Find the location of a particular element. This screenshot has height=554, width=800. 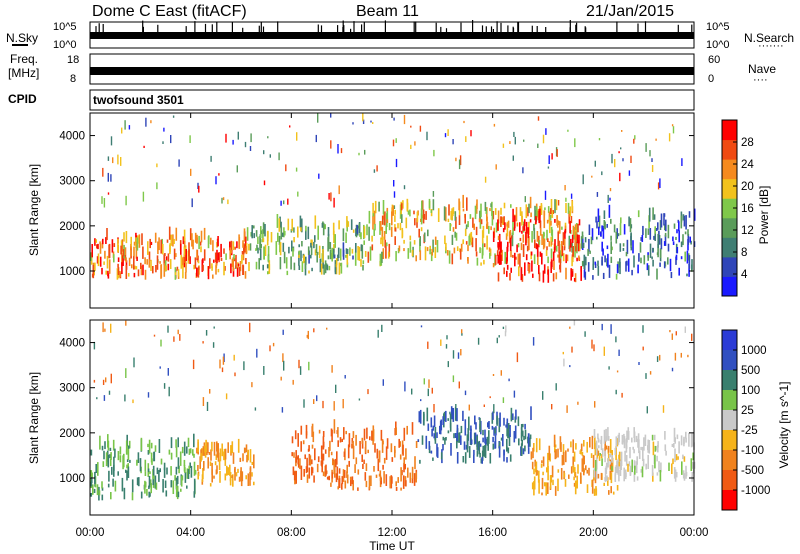

nave-label: Nave is located at coordinates (762, 69).